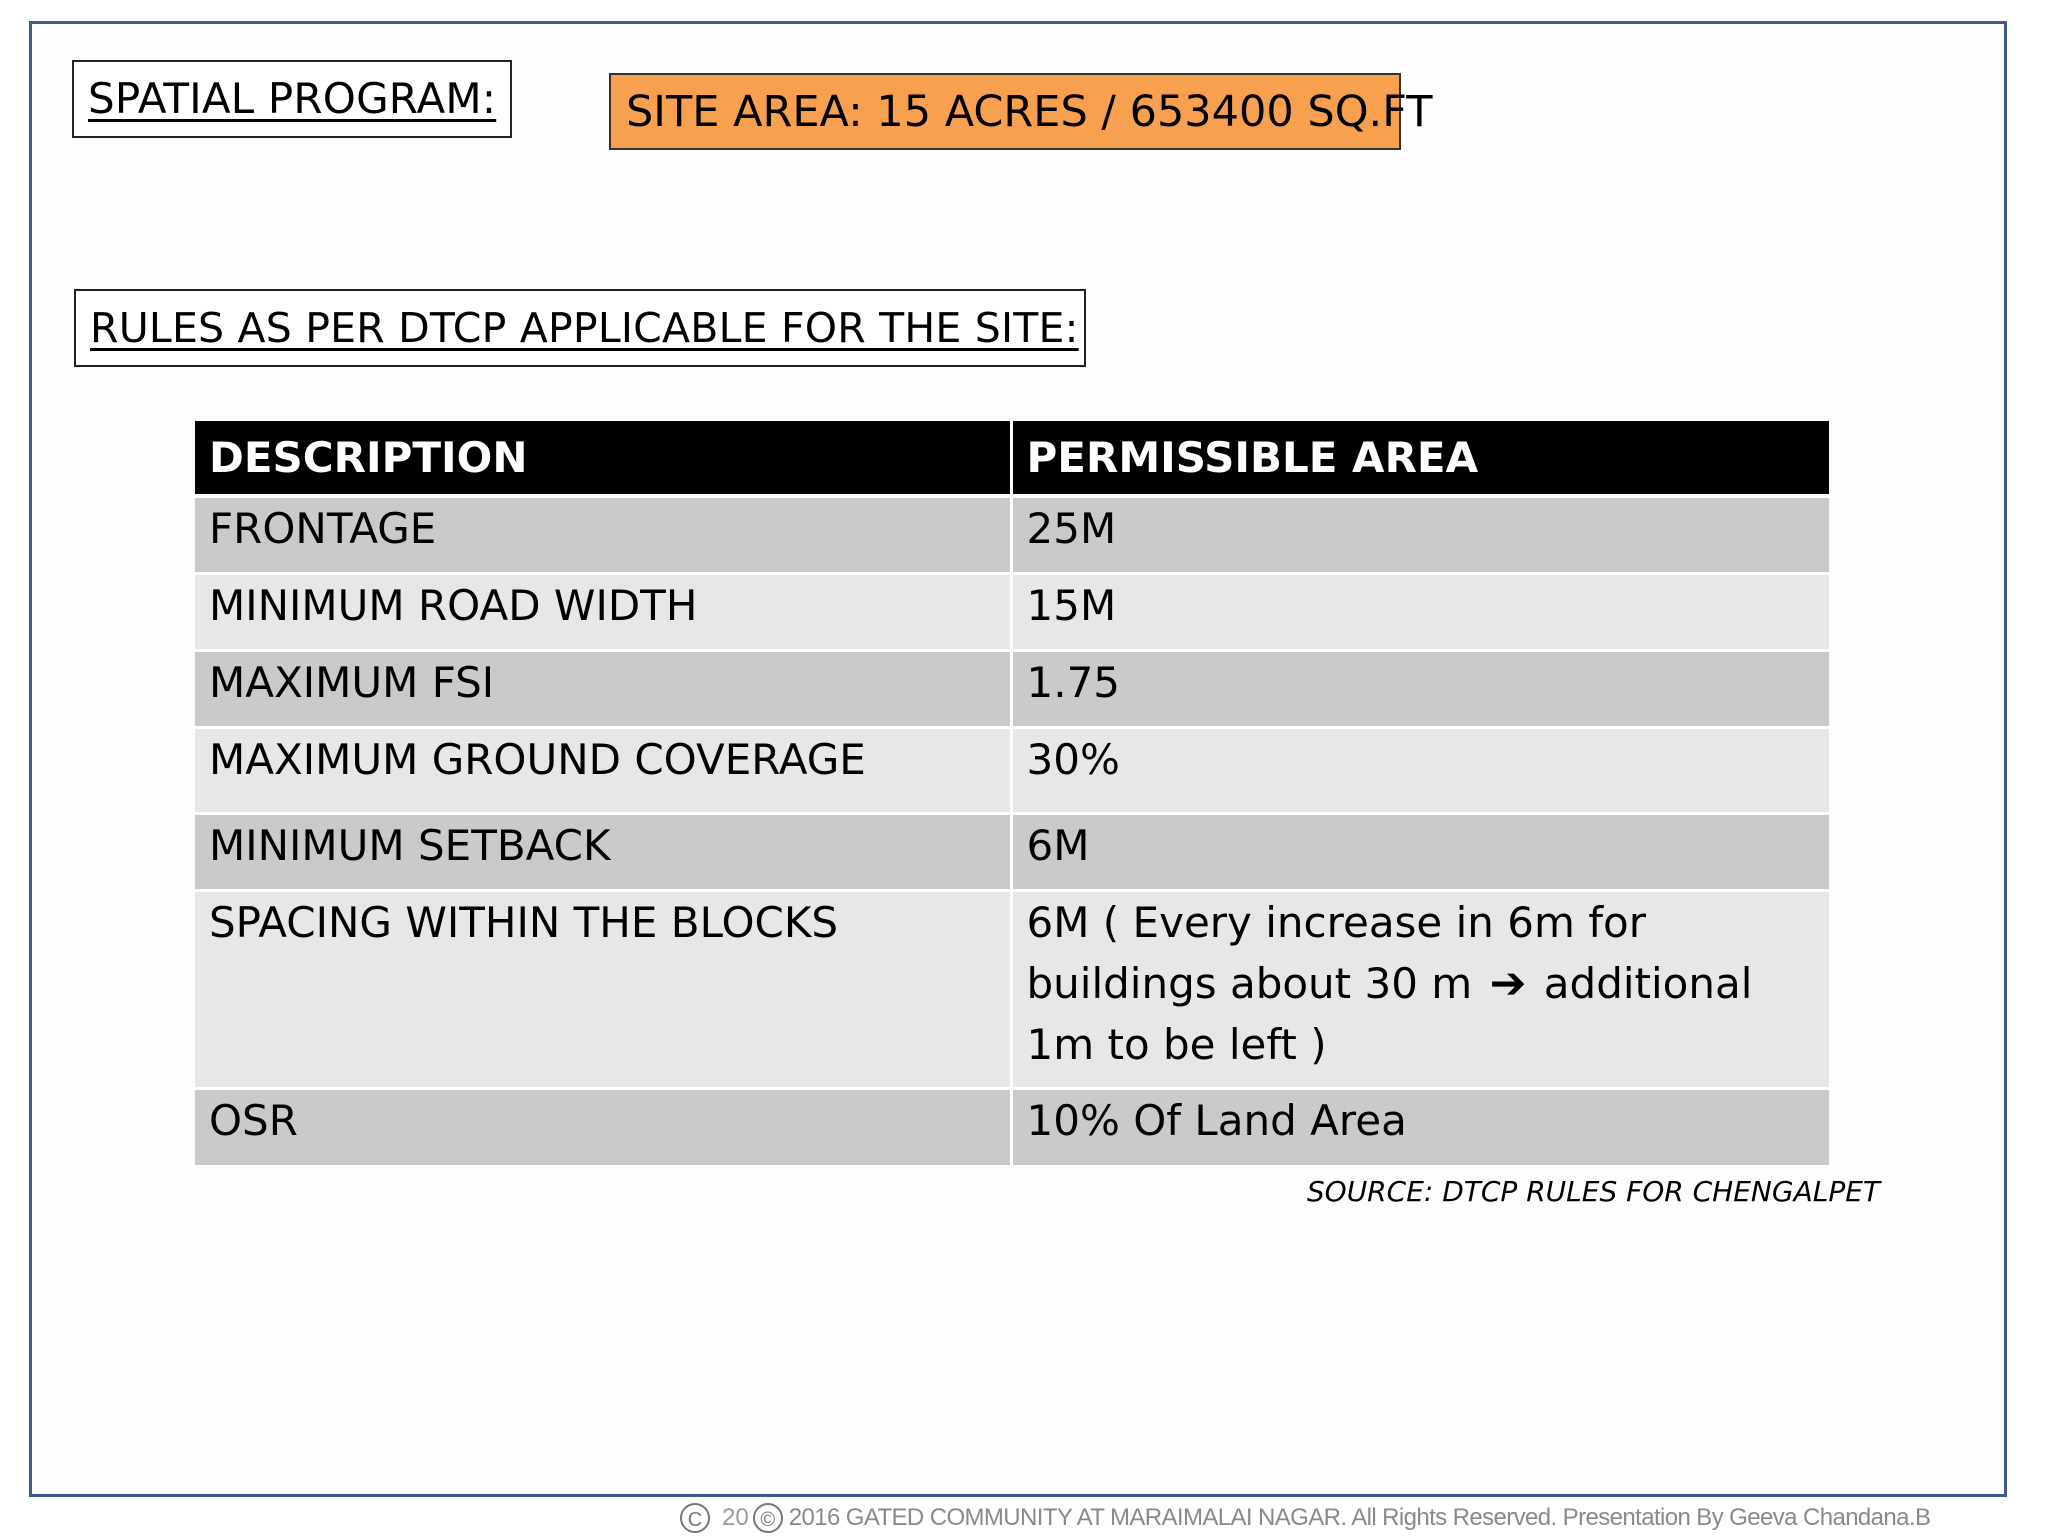 Image resolution: width=2048 pixels, height=1536 pixels. What do you see at coordinates (1648, 983) in the screenshot?
I see `row-value-text: additional` at bounding box center [1648, 983].